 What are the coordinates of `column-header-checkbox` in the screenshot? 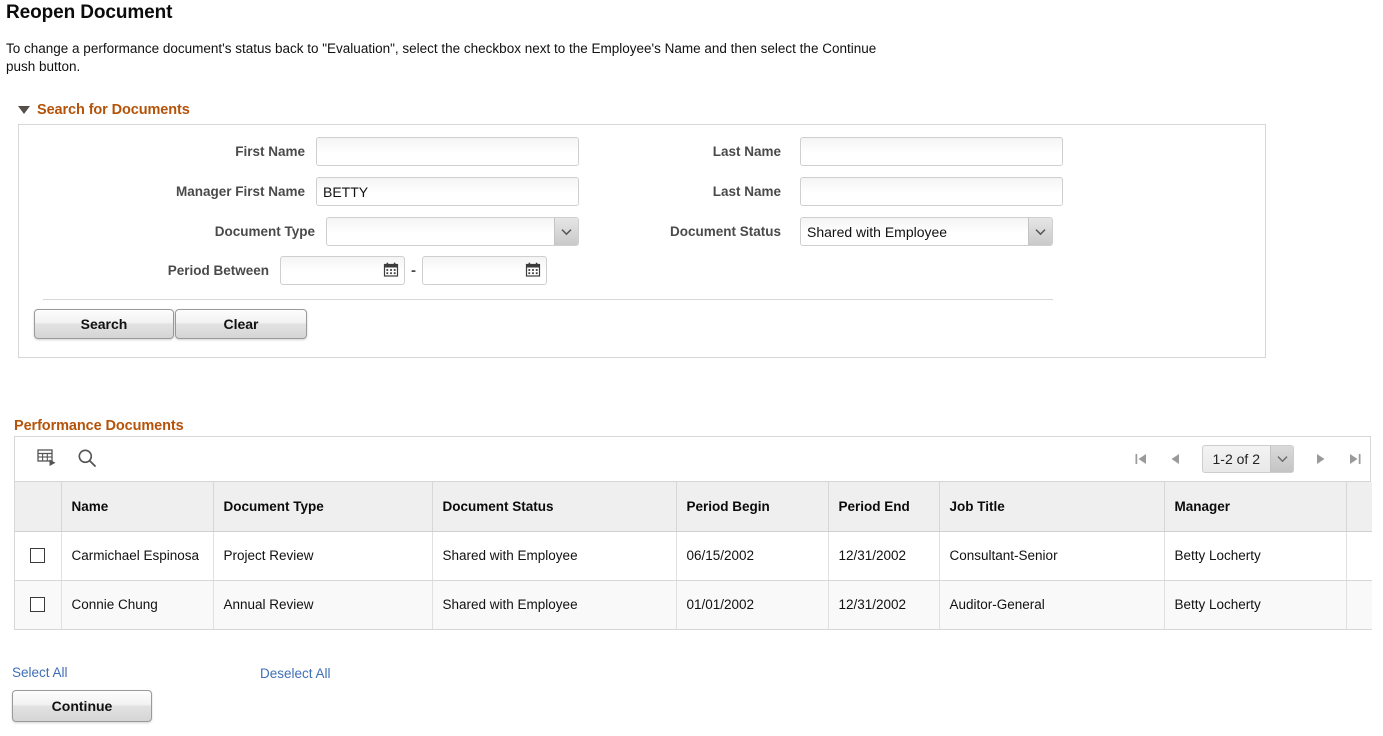 It's located at (38, 507).